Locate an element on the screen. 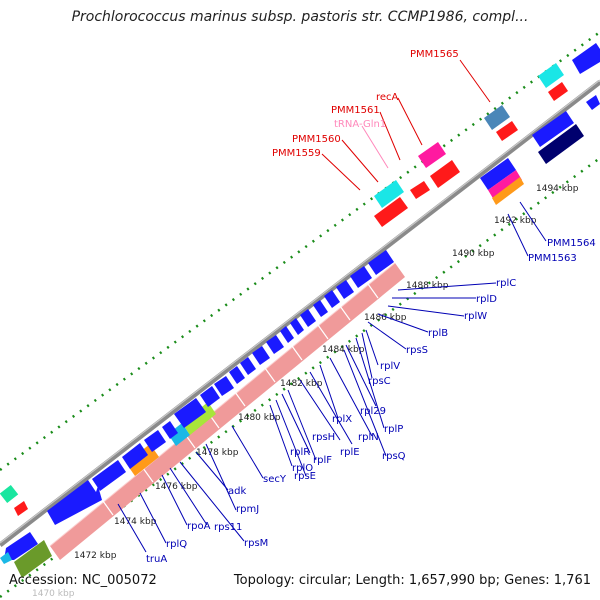 The image size is (600, 600). cyan-arrow-left-edge is located at coordinates (6, 558).